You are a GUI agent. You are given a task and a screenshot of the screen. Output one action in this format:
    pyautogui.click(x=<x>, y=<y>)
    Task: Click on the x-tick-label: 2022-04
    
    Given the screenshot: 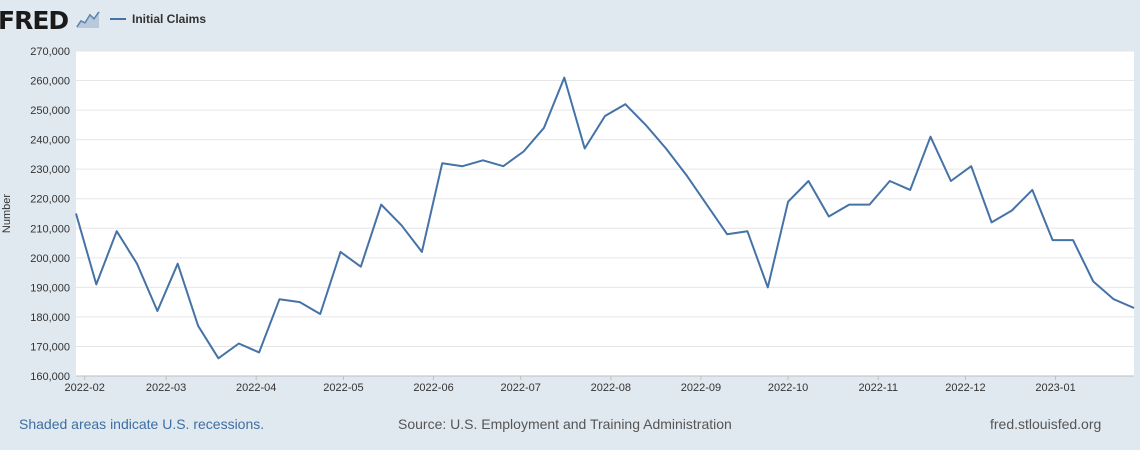 What is the action you would take?
    pyautogui.click(x=256, y=388)
    